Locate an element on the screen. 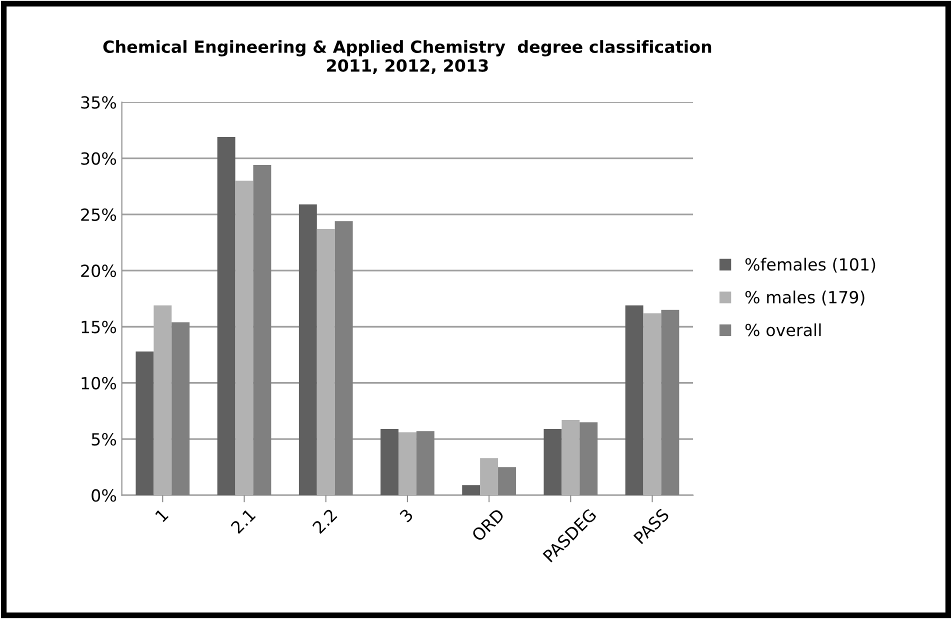 This screenshot has height=619, width=952. x-tick-label: 3 is located at coordinates (406, 515).